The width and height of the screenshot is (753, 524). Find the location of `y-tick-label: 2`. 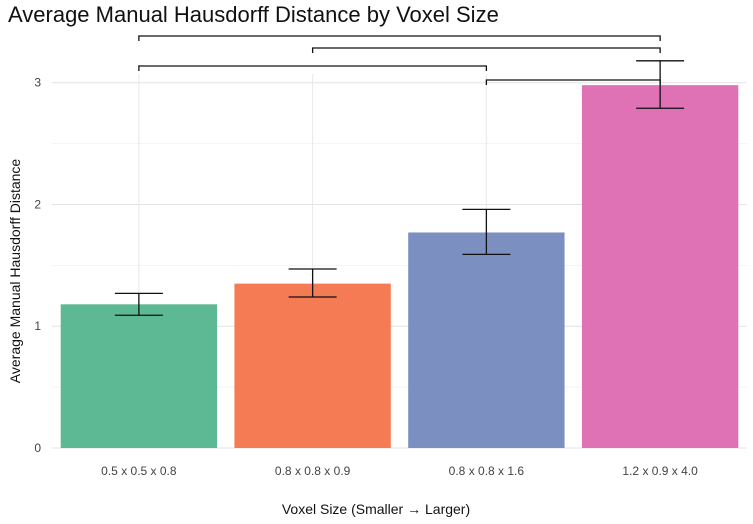

y-tick-label: 2 is located at coordinates (37, 204).